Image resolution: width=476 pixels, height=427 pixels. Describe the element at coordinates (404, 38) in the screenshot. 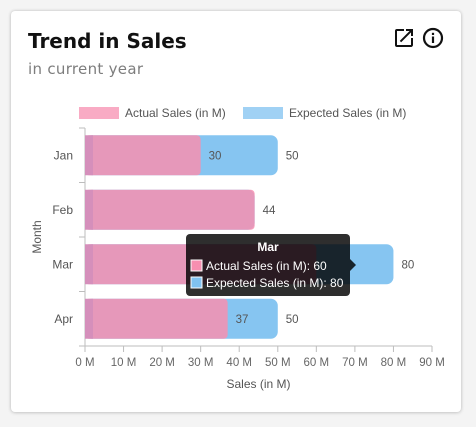

I see `open-in-new-icon` at that location.